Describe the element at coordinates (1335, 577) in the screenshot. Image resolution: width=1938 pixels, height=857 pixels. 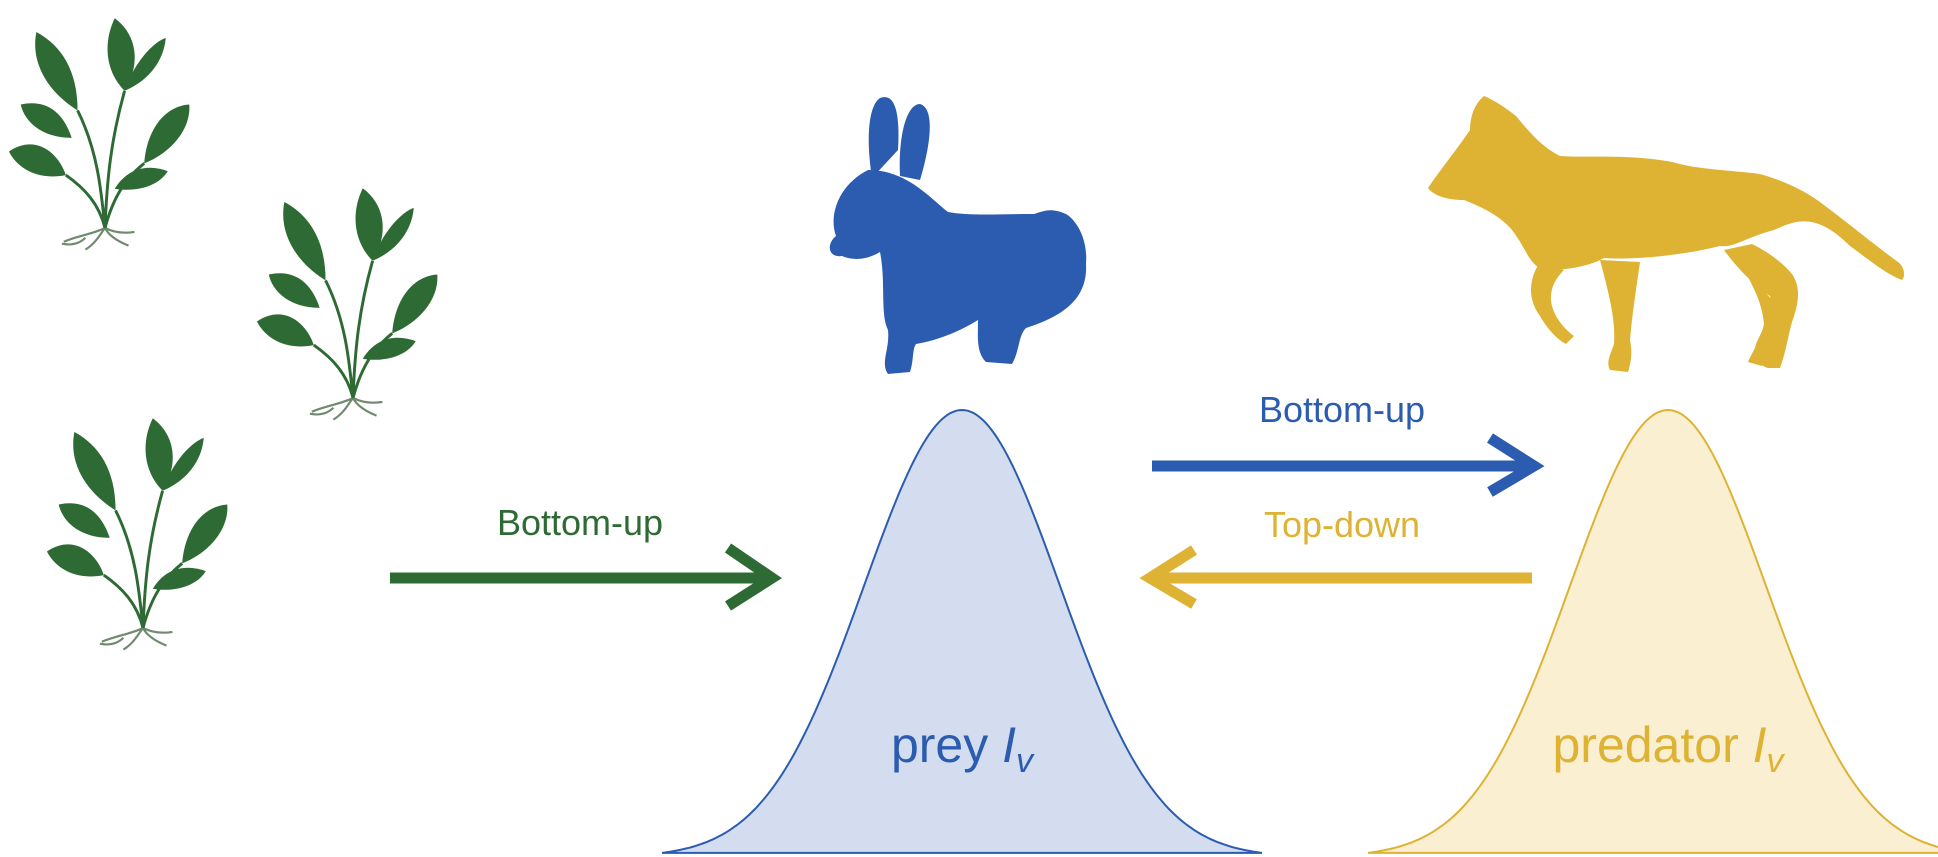
I see `predator-to-prey-arrow` at that location.